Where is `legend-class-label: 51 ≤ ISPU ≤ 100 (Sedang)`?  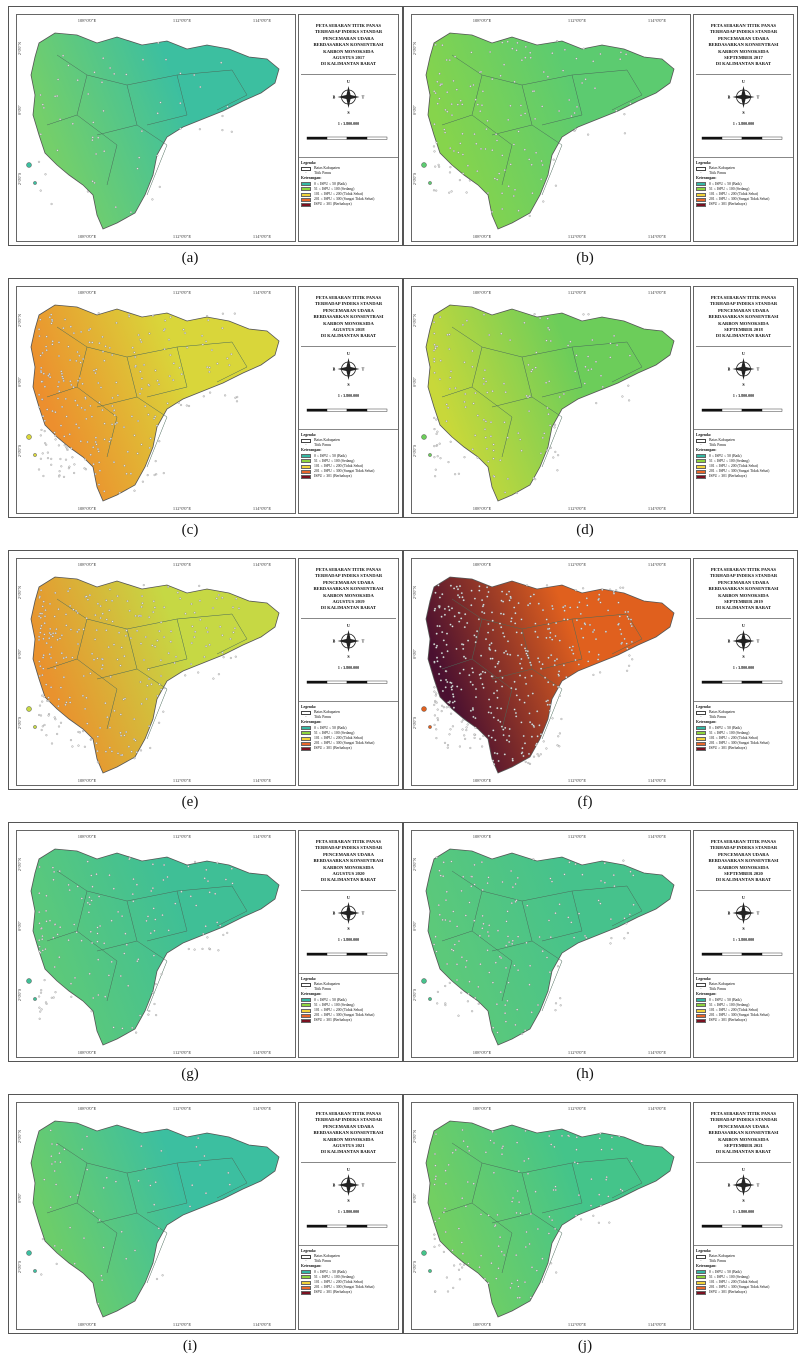 legend-class-label: 51 ≤ ISPU ≤ 100 (Sedang) is located at coordinates (729, 1276).